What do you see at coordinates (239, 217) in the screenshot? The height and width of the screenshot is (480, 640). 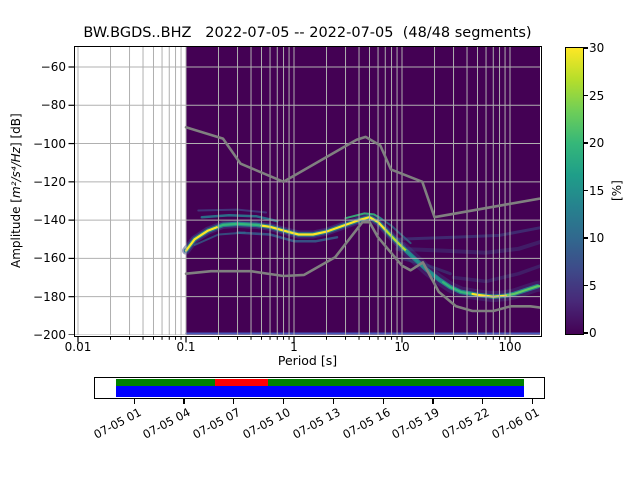 I see `psd-fringe` at bounding box center [239, 217].